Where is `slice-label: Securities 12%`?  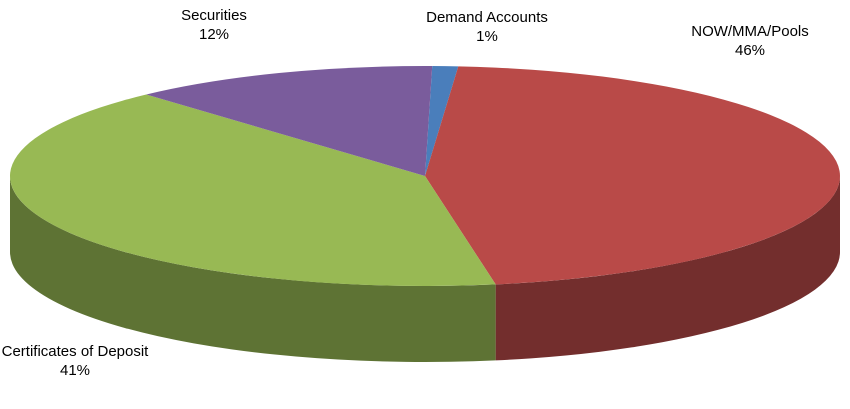
slice-label: Securities 12% is located at coordinates (214, 25).